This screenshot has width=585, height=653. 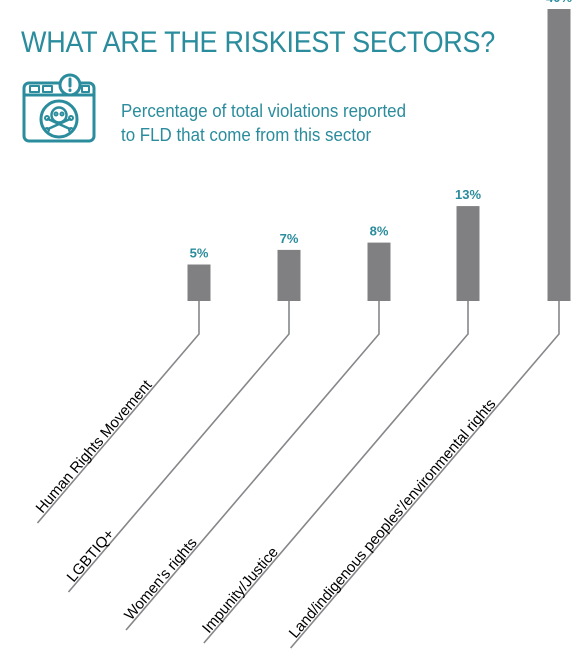 I want to click on category-label-3: Women's rights, so click(x=161, y=579).